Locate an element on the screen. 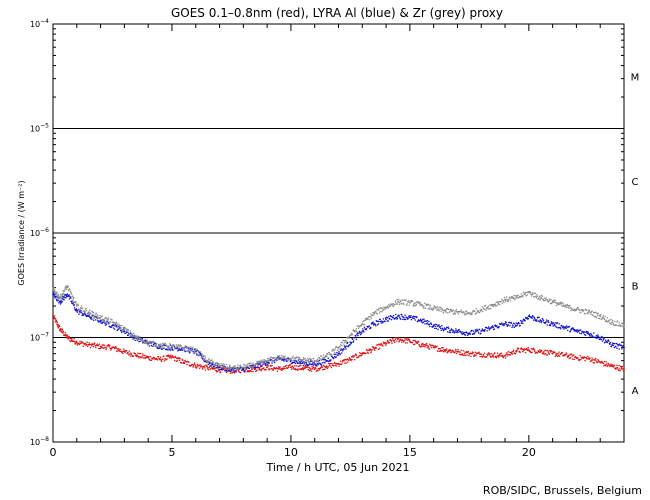  flare-class-label: A is located at coordinates (635, 391).